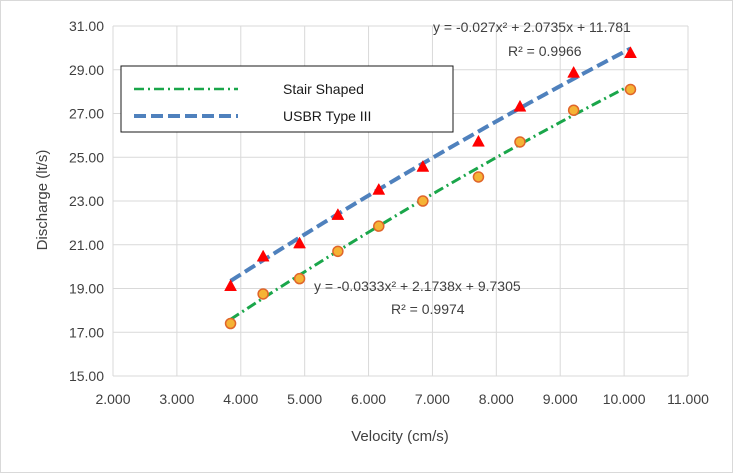 This screenshot has height=473, width=733. Describe the element at coordinates (86, 289) in the screenshot. I see `y-tick-label: 19.00` at that location.